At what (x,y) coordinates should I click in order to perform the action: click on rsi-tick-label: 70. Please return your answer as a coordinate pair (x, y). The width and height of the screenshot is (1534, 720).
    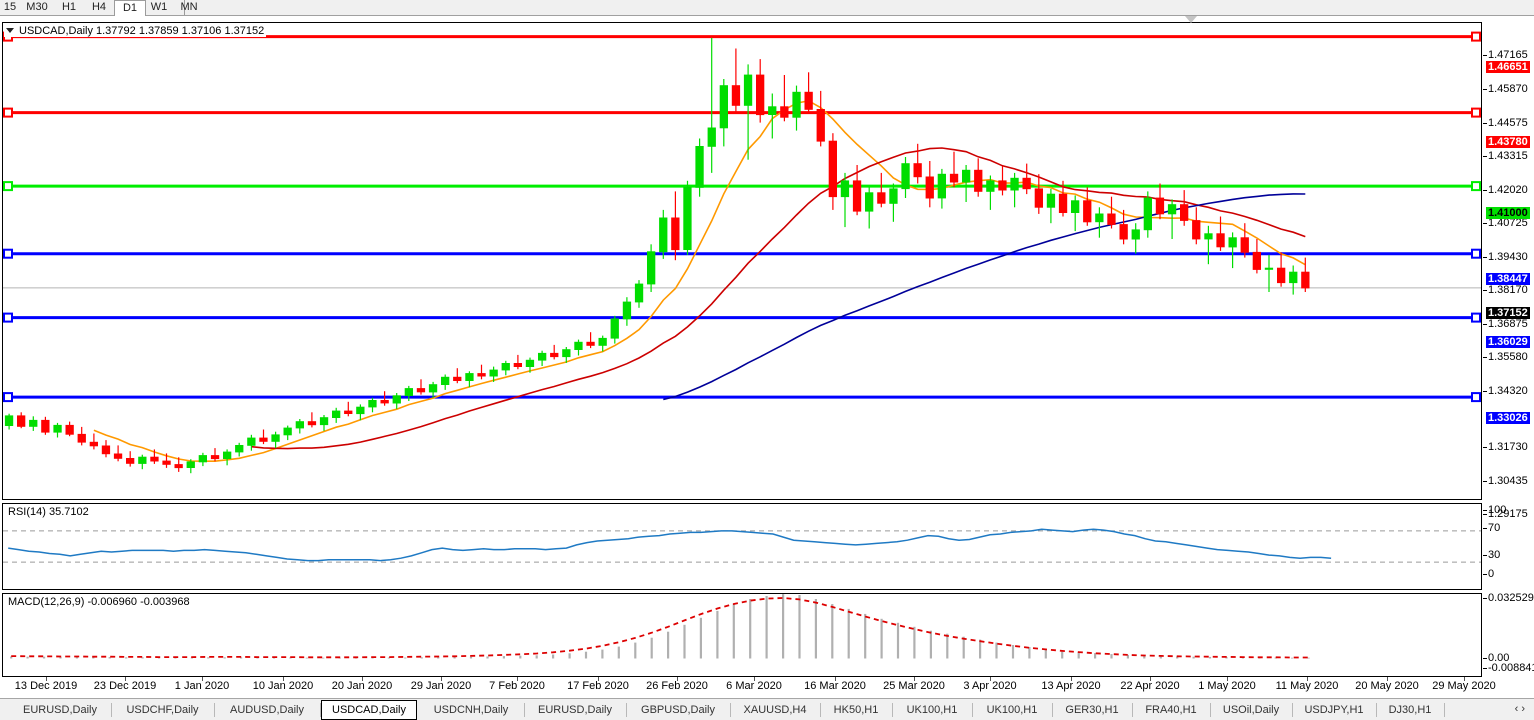
    Looking at the image, I should click on (1494, 528).